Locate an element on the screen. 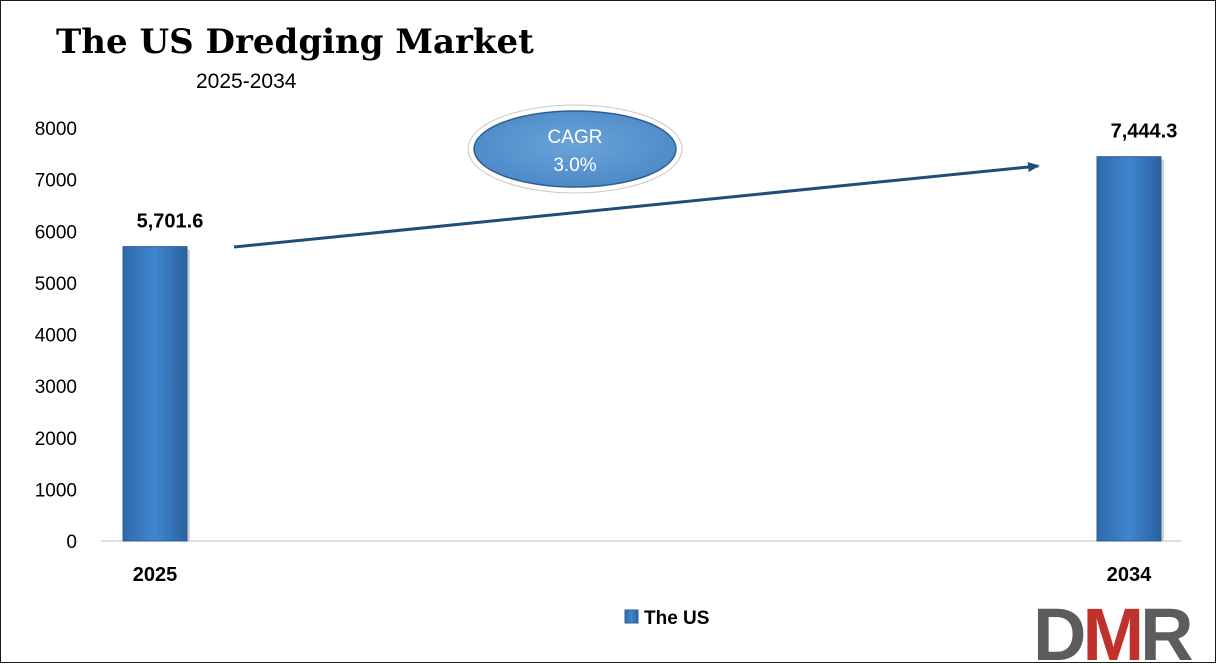  cagr-bubble: CAGR 3.0% is located at coordinates (575, 149).